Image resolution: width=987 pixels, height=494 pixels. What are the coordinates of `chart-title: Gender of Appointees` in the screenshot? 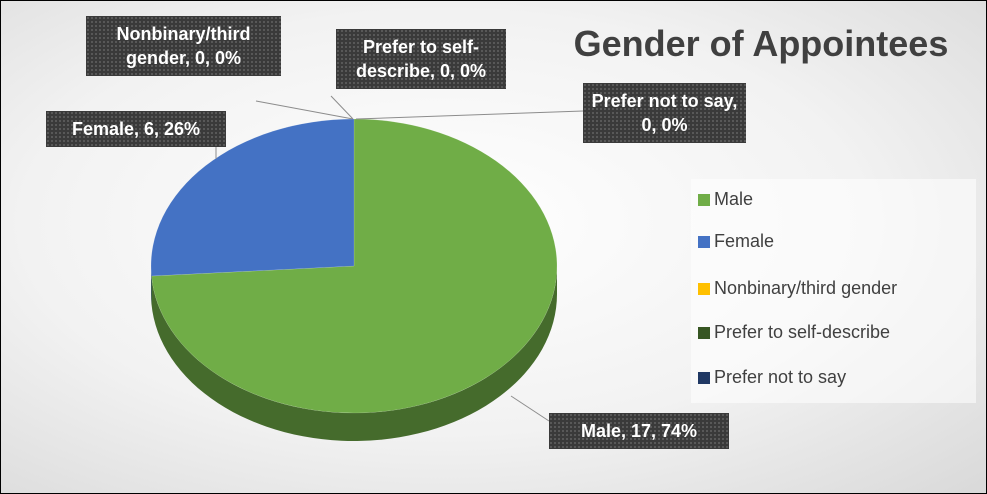 It's located at (761, 43).